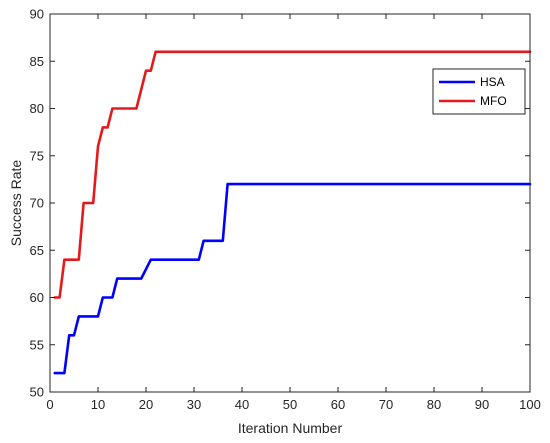 This screenshot has width=550, height=443. What do you see at coordinates (290, 428) in the screenshot?
I see `x-axis-title: Iteration Number` at bounding box center [290, 428].